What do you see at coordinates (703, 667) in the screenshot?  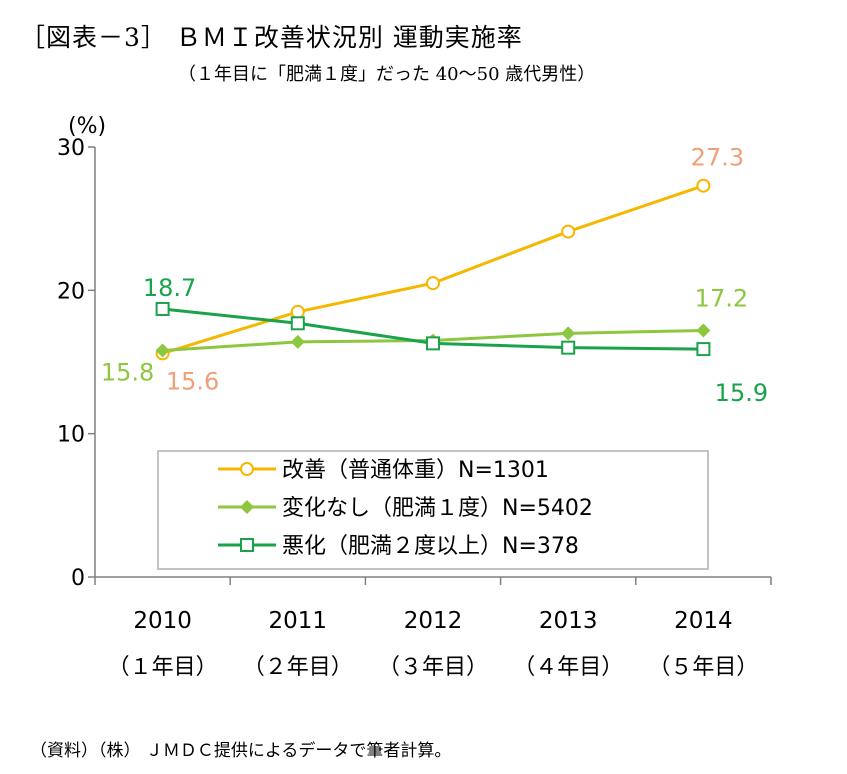 I see `x-tick-sublabel: （５年目）` at bounding box center [703, 667].